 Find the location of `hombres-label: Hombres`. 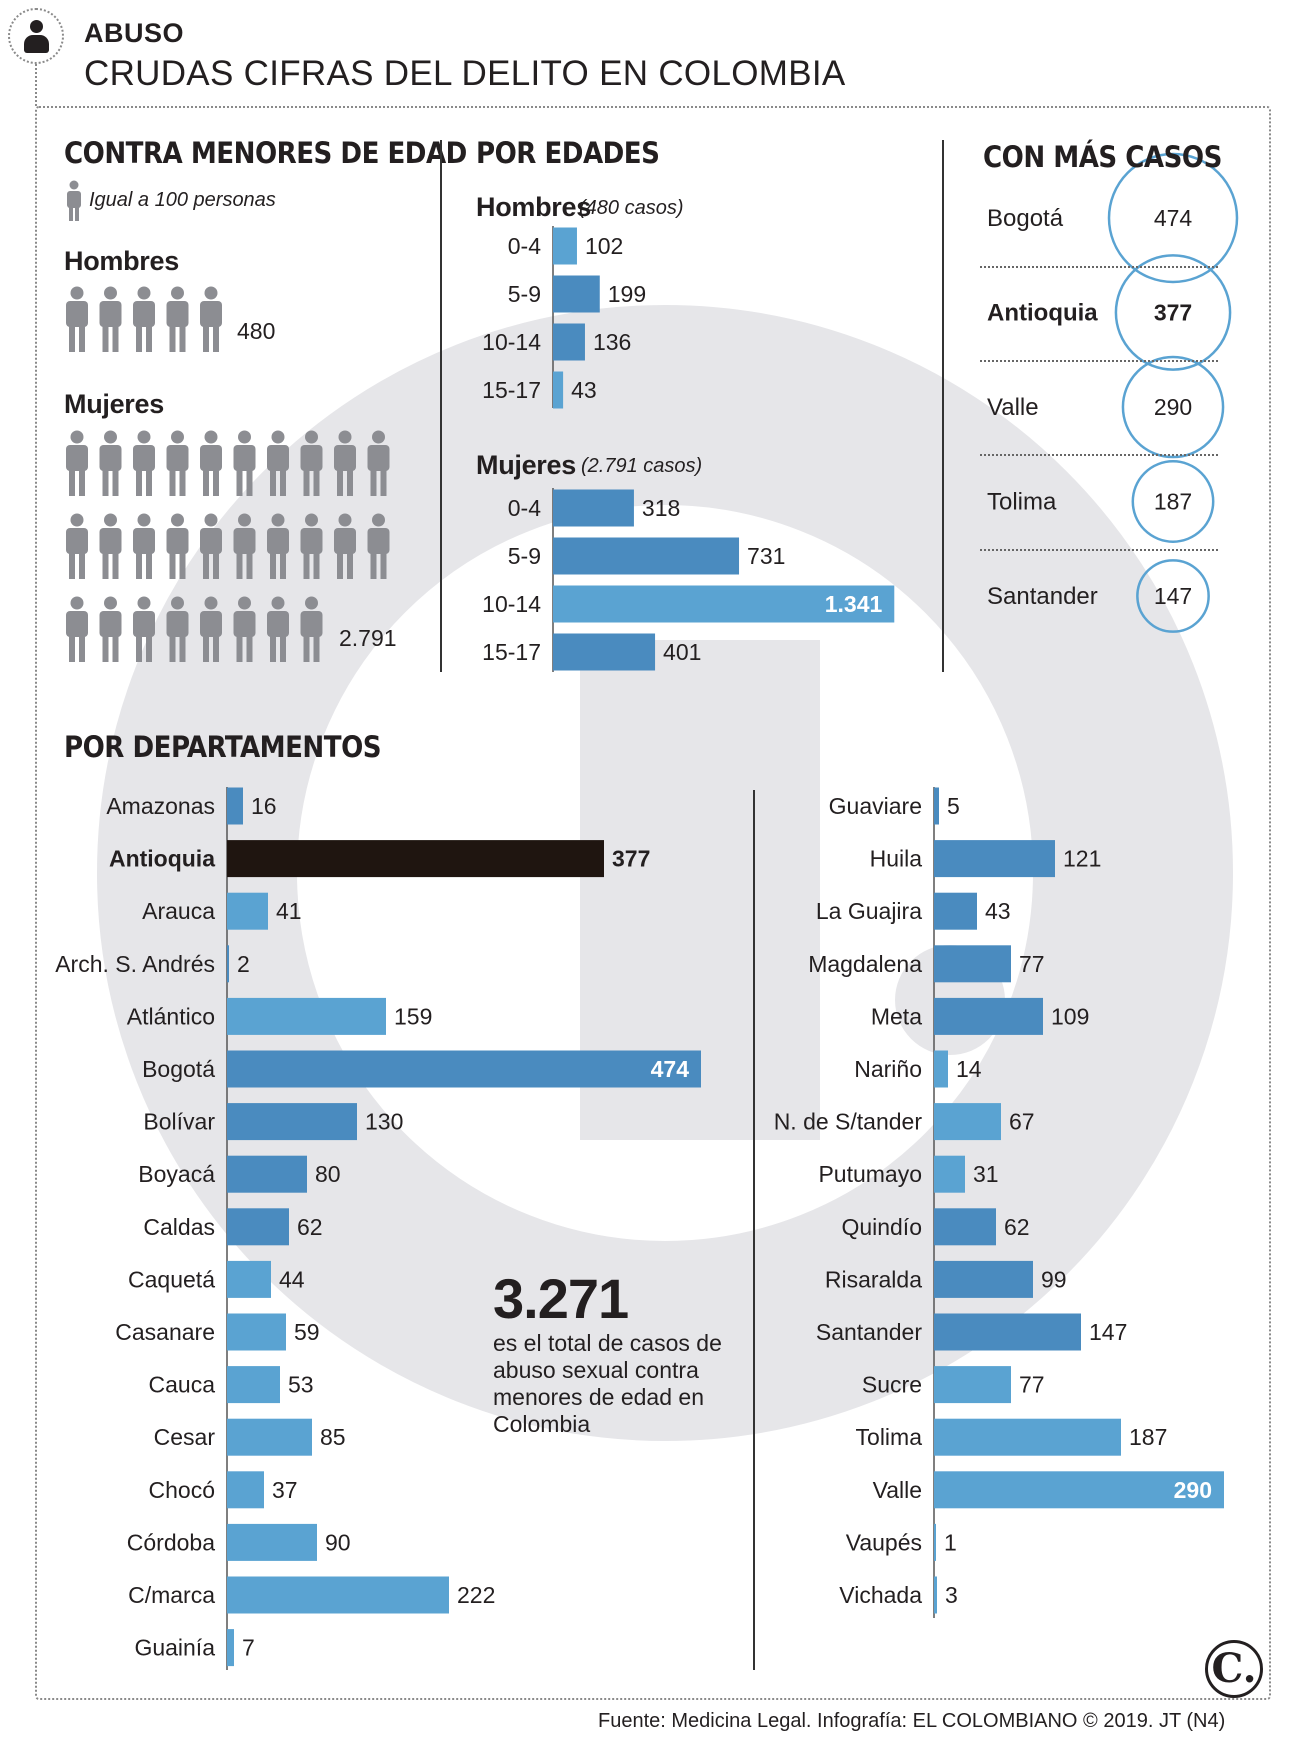

hombres-label: Hombres is located at coordinates (121, 261).